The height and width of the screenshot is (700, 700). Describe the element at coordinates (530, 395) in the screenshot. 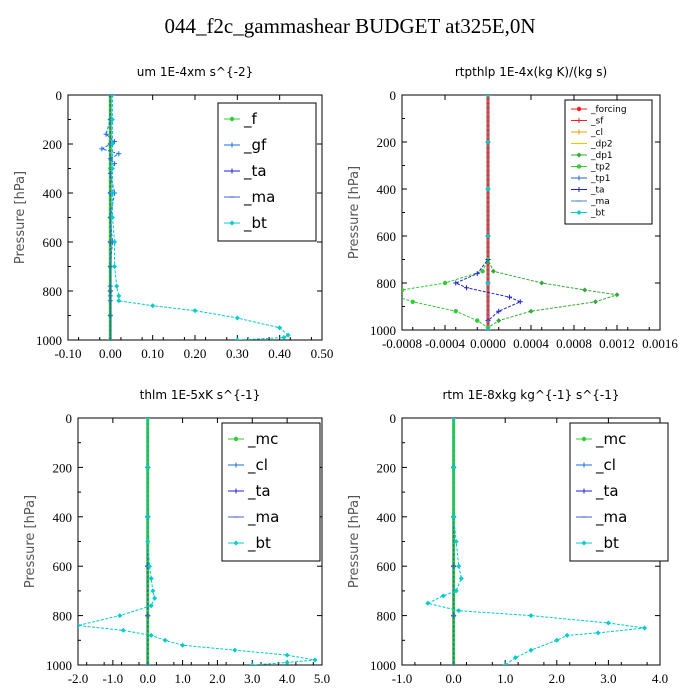

I see `chart-title: rtm 1E-8xkg kg^{-1} s^{-1}` at that location.